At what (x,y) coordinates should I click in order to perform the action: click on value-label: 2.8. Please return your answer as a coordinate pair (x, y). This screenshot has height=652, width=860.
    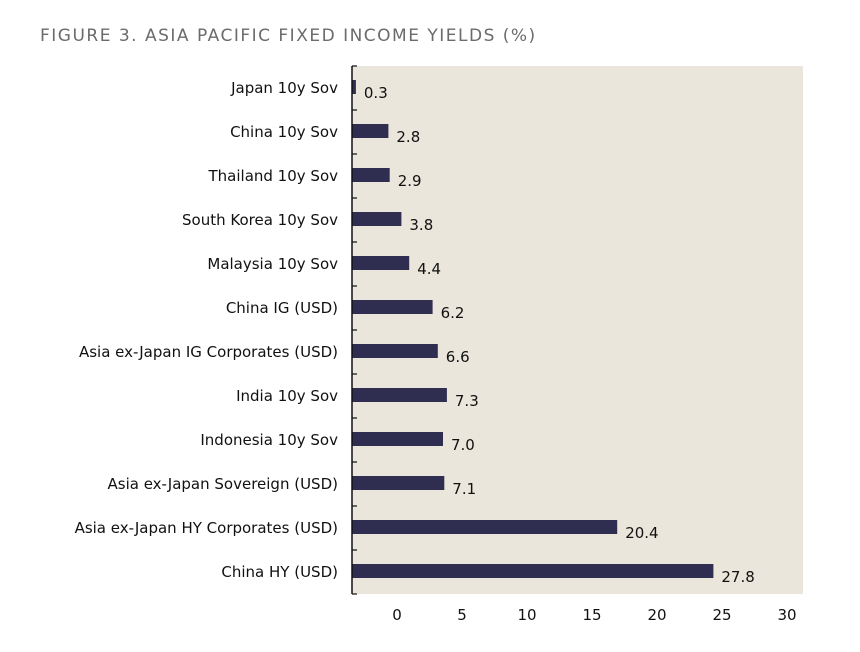
    Looking at the image, I should click on (408, 137).